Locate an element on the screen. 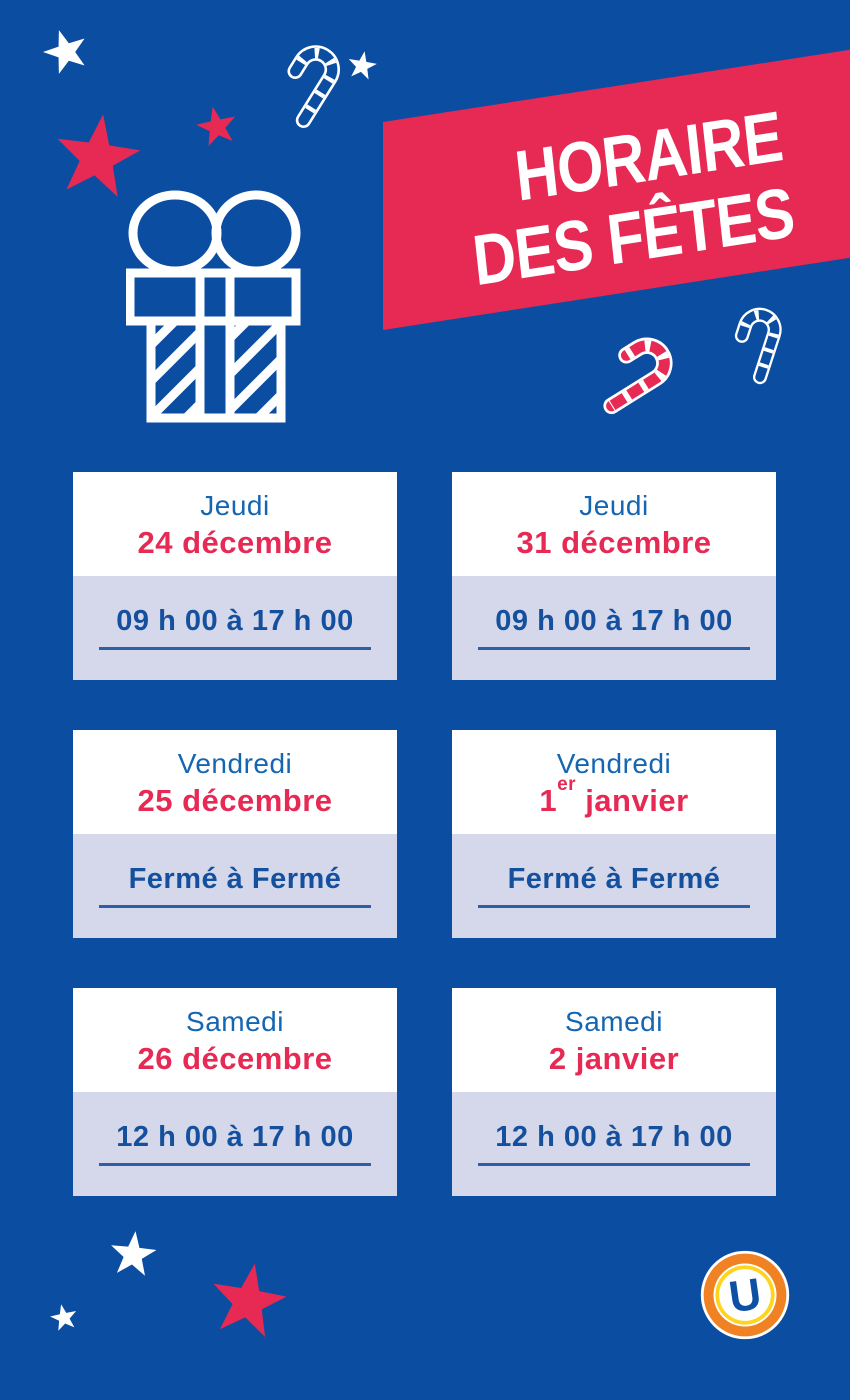 This screenshot has width=850, height=1400. date-label: 2 janvier is located at coordinates (614, 1059).